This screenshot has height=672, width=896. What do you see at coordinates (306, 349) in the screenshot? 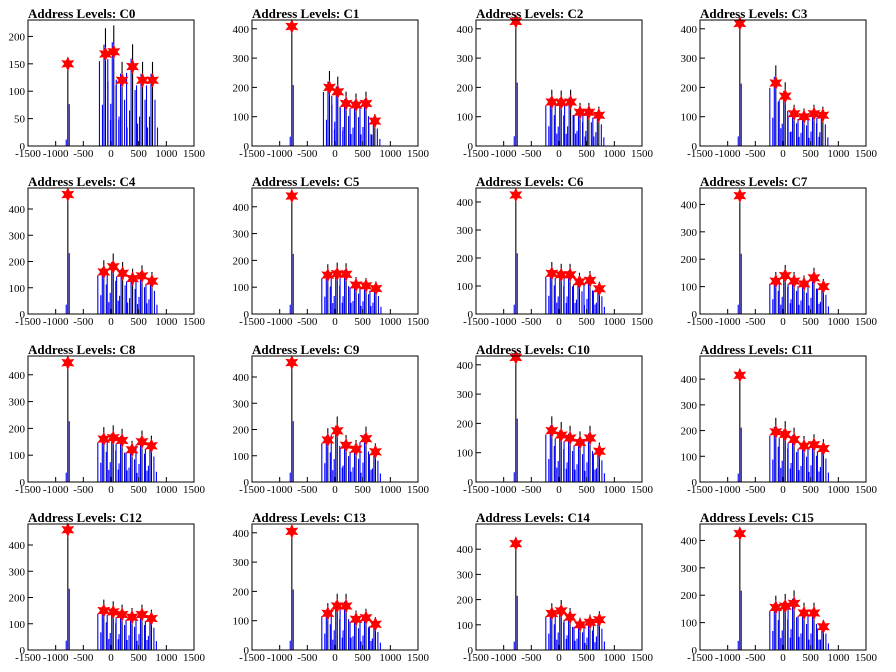
I see `chart-title: Address Levels: C9` at bounding box center [306, 349].